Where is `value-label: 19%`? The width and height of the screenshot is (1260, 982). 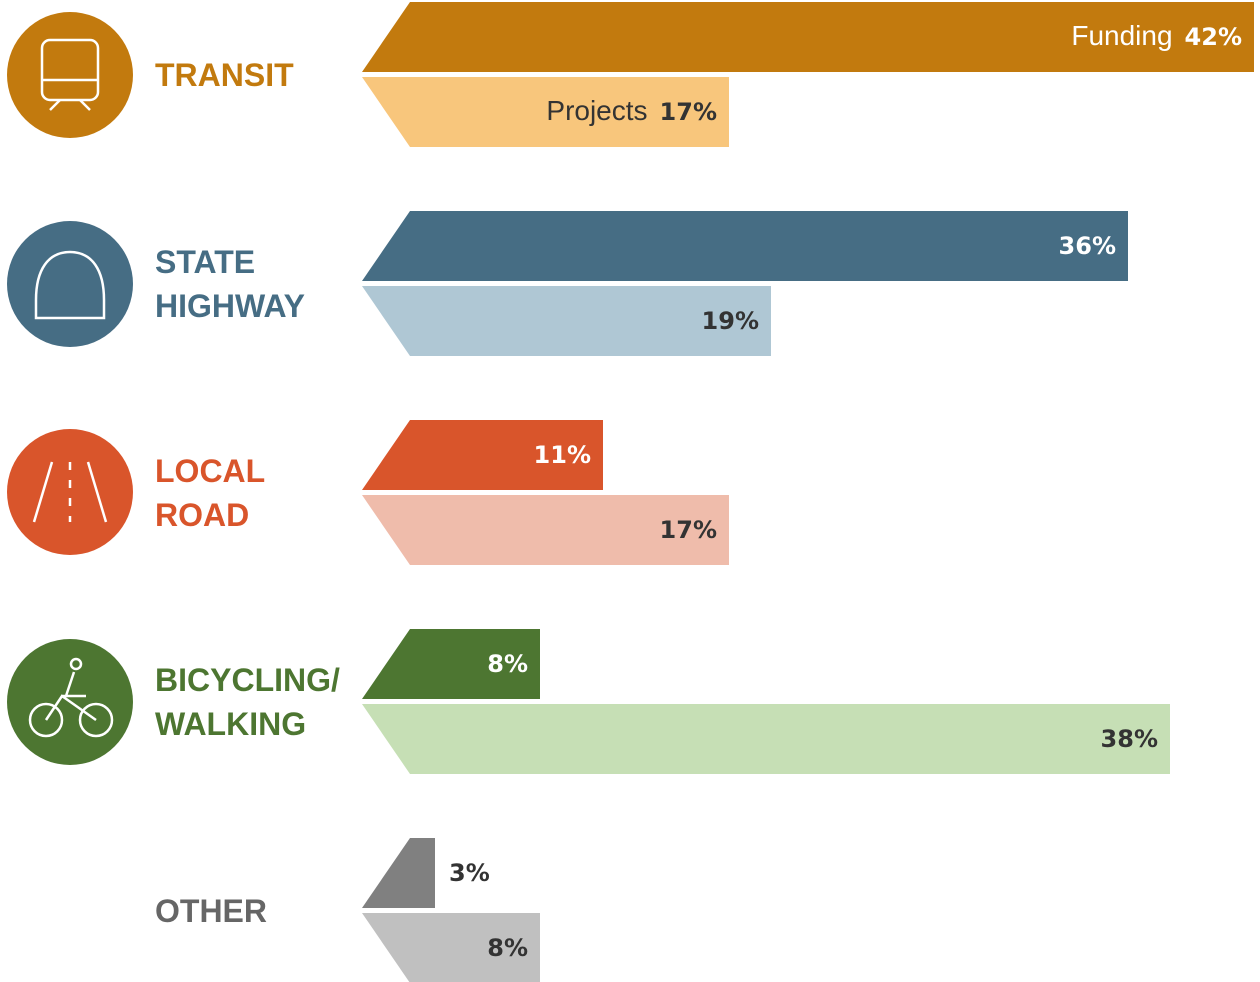 value-label: 19% is located at coordinates (730, 321).